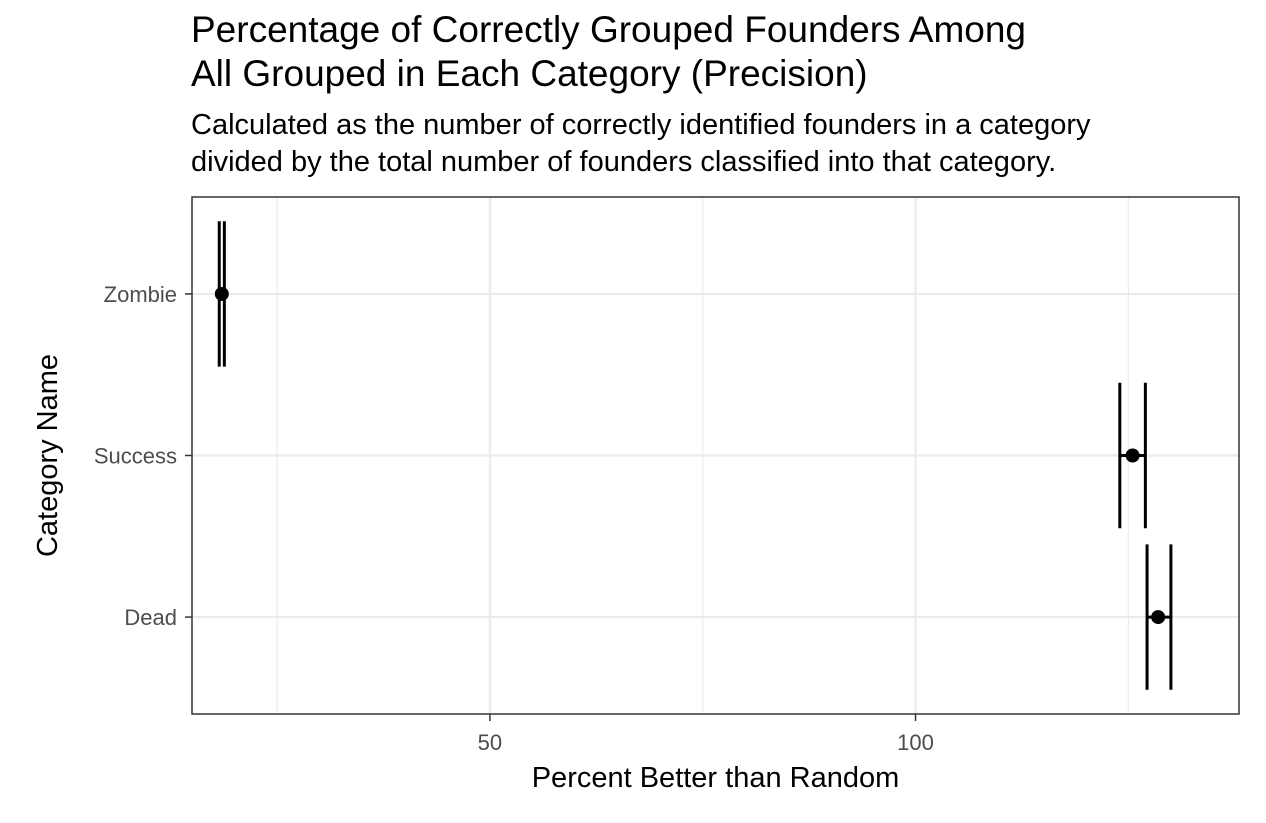  Describe the element at coordinates (135, 456) in the screenshot. I see `y-tick-label: Success` at that location.